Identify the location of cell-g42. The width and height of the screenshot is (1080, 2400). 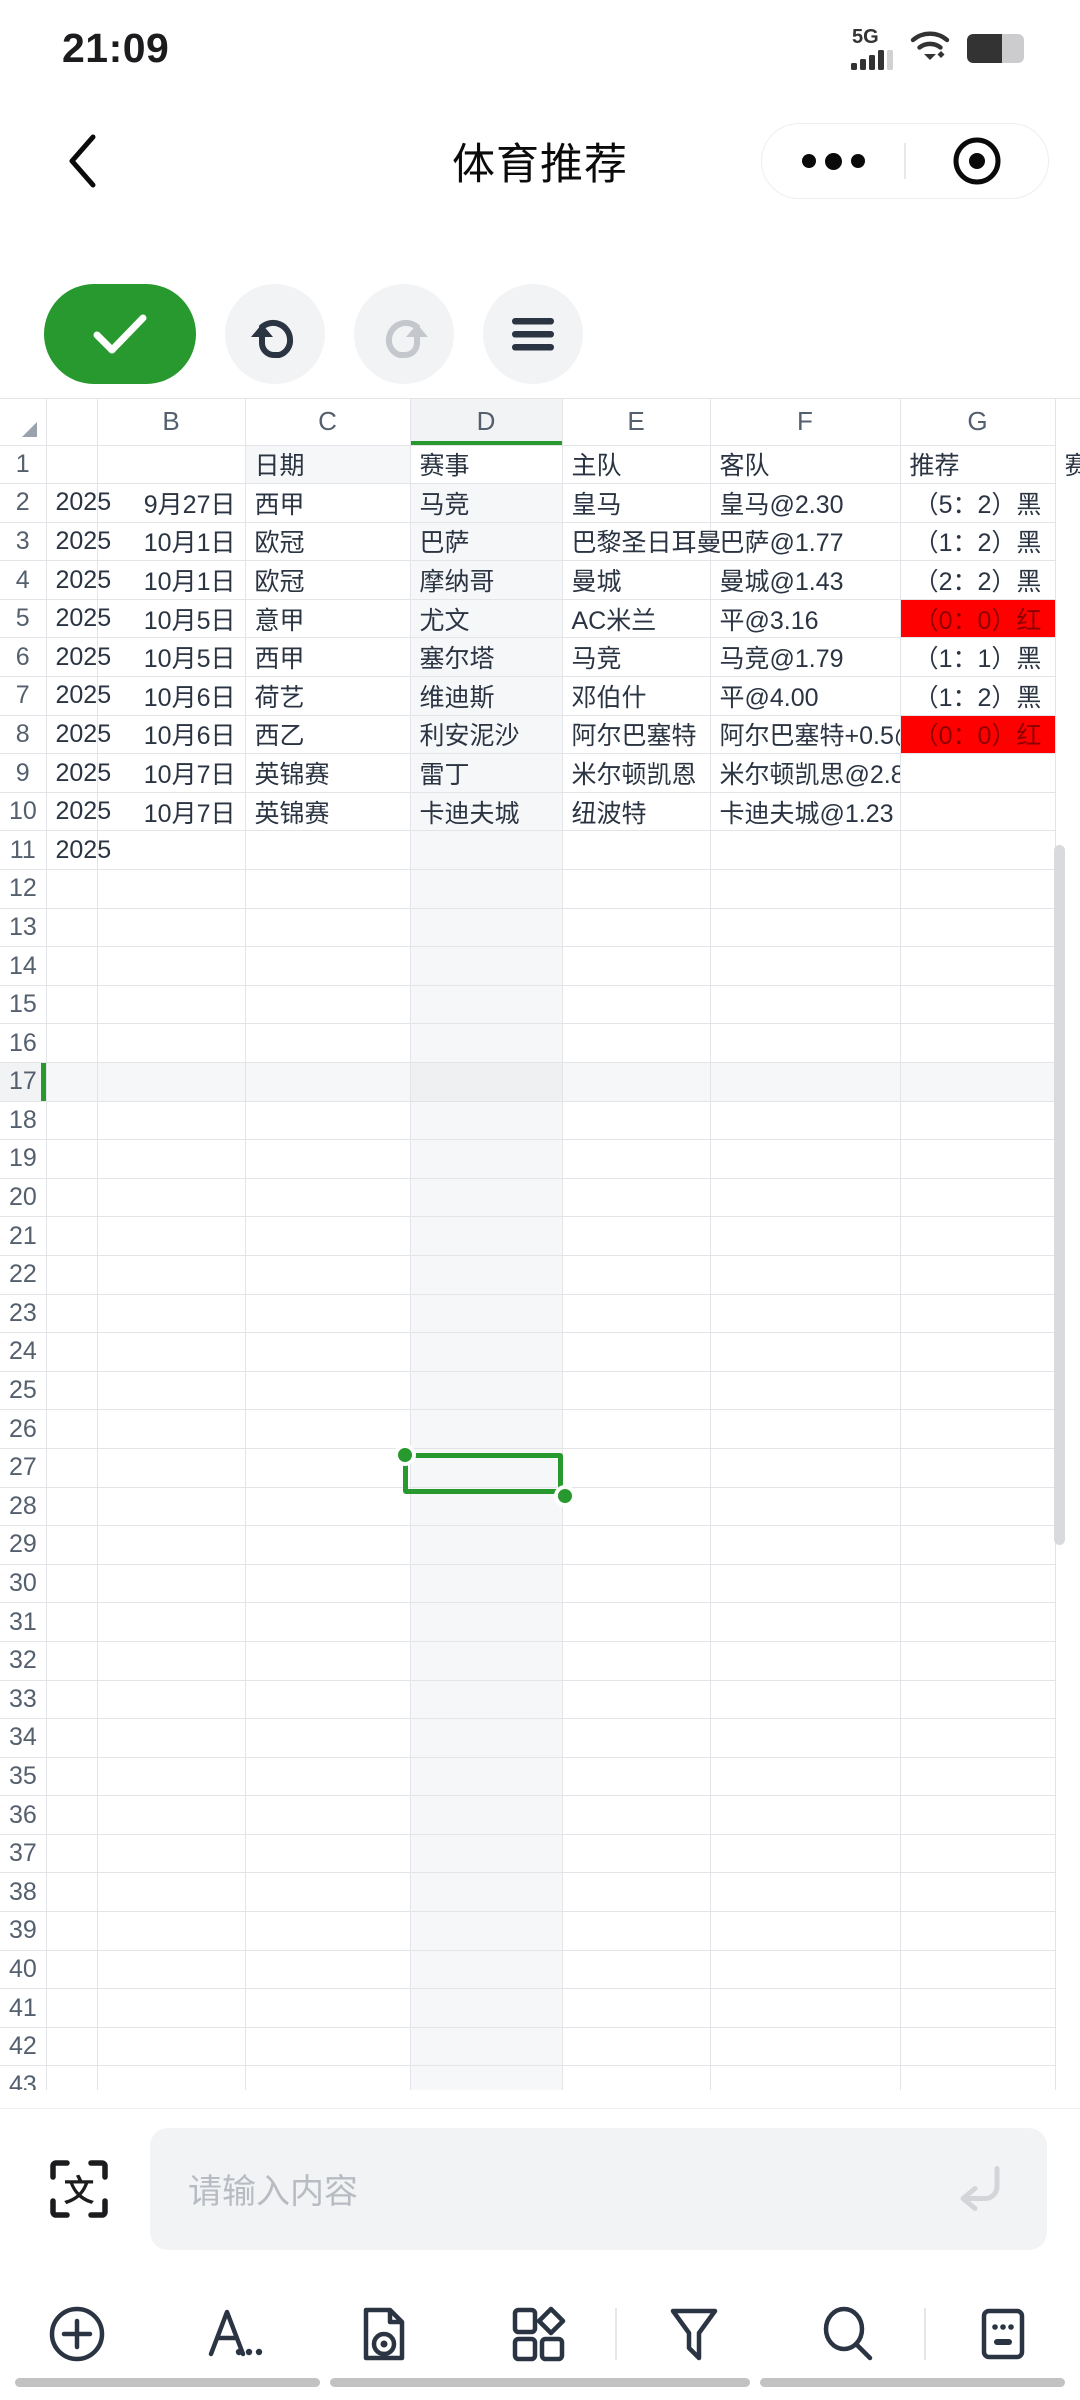
(978, 2047).